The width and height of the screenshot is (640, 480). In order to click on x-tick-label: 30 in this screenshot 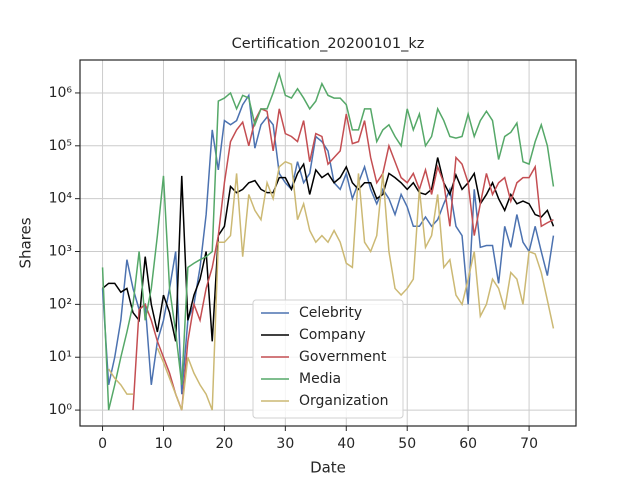, I will do `click(285, 444)`.